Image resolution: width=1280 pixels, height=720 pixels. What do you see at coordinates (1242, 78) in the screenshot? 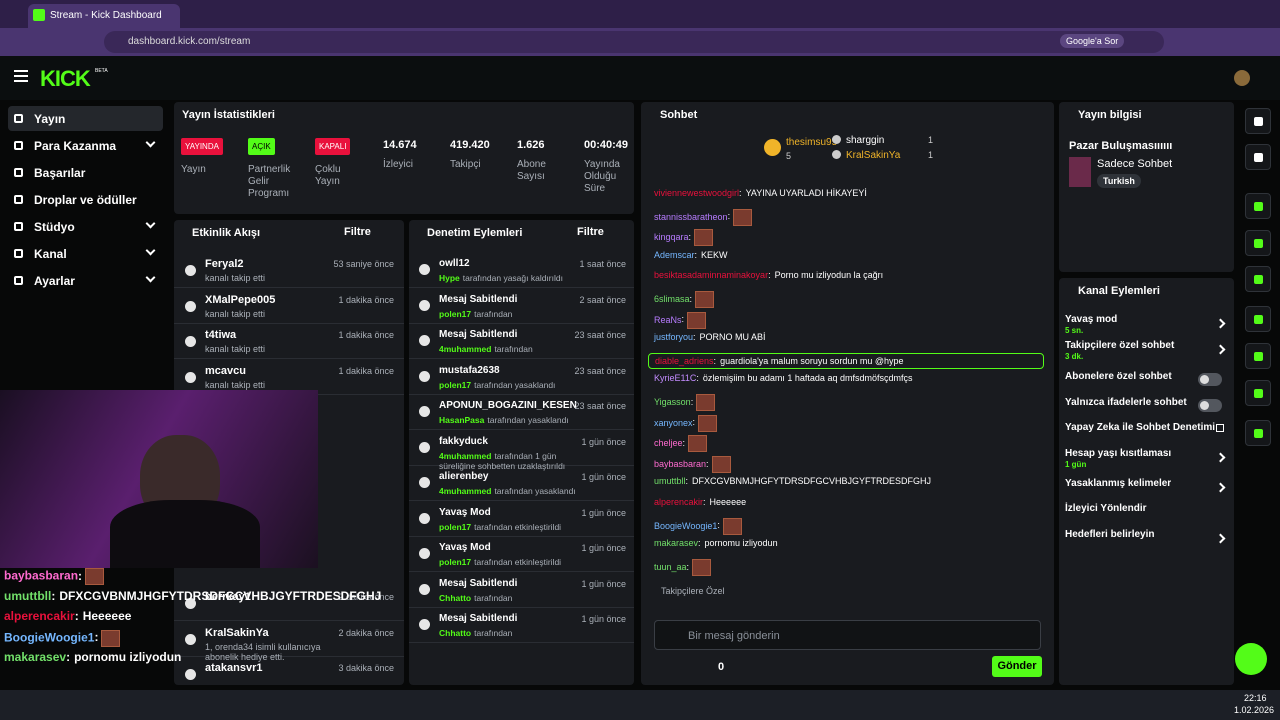
I see `avatar` at bounding box center [1242, 78].